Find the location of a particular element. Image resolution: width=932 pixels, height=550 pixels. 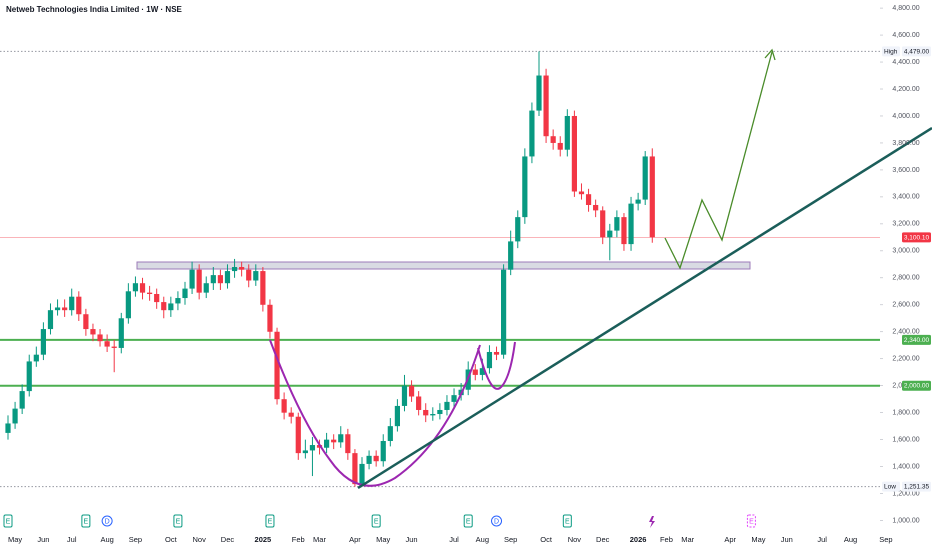

level-value-label: 4,479.00 is located at coordinates (917, 51).